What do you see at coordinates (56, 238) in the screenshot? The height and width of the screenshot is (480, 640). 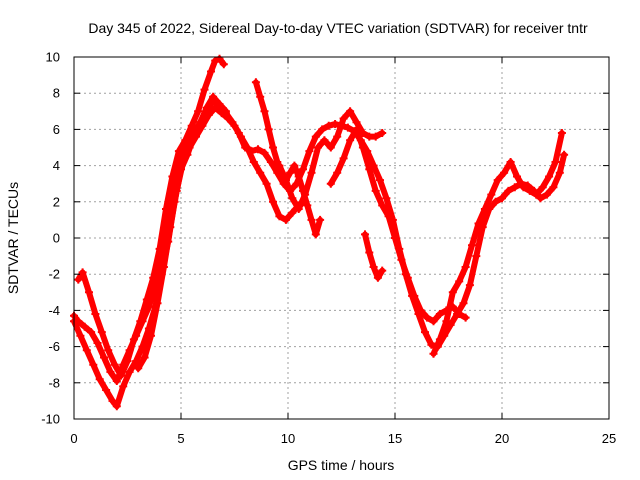 I see `y-tick-label: 0` at bounding box center [56, 238].